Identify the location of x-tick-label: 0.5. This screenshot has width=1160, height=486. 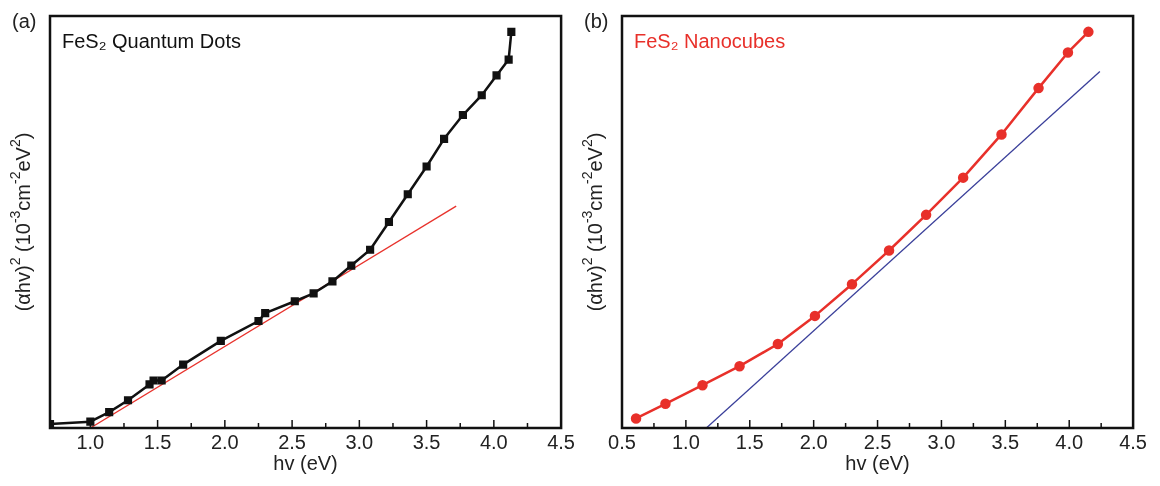
(622, 441).